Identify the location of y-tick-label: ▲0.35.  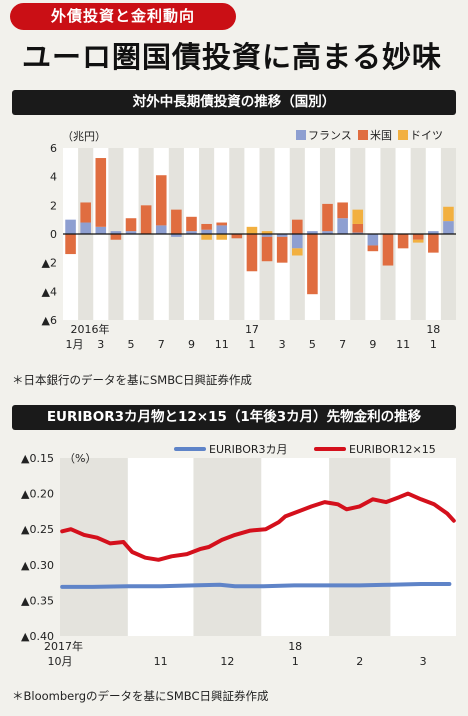
(37, 600).